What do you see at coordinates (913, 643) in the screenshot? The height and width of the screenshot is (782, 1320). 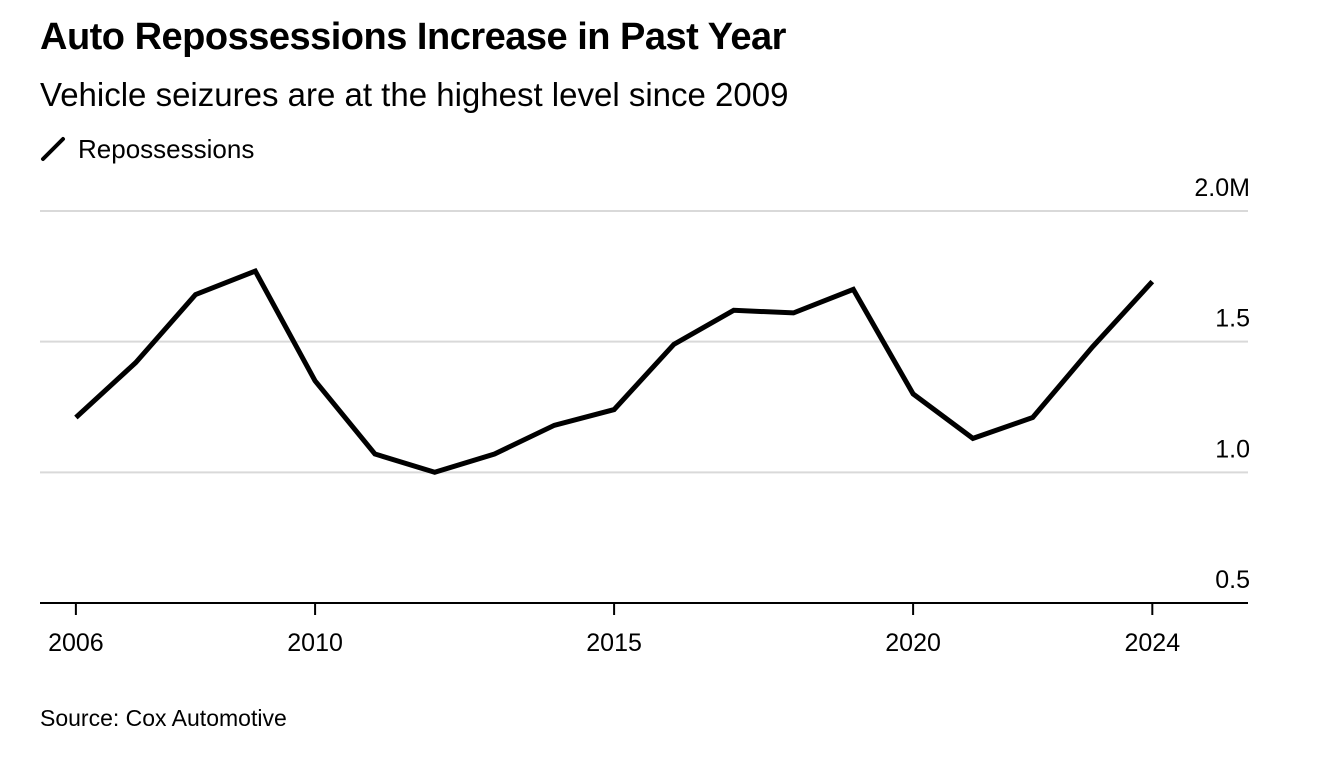 I see `x-tick-label: 2020` at bounding box center [913, 643].